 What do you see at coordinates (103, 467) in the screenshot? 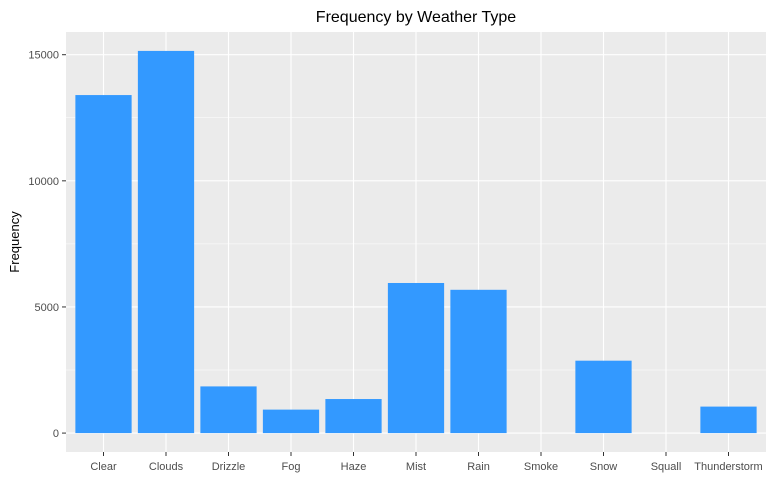
I see `x-tick-label-clear: Clear` at bounding box center [103, 467].